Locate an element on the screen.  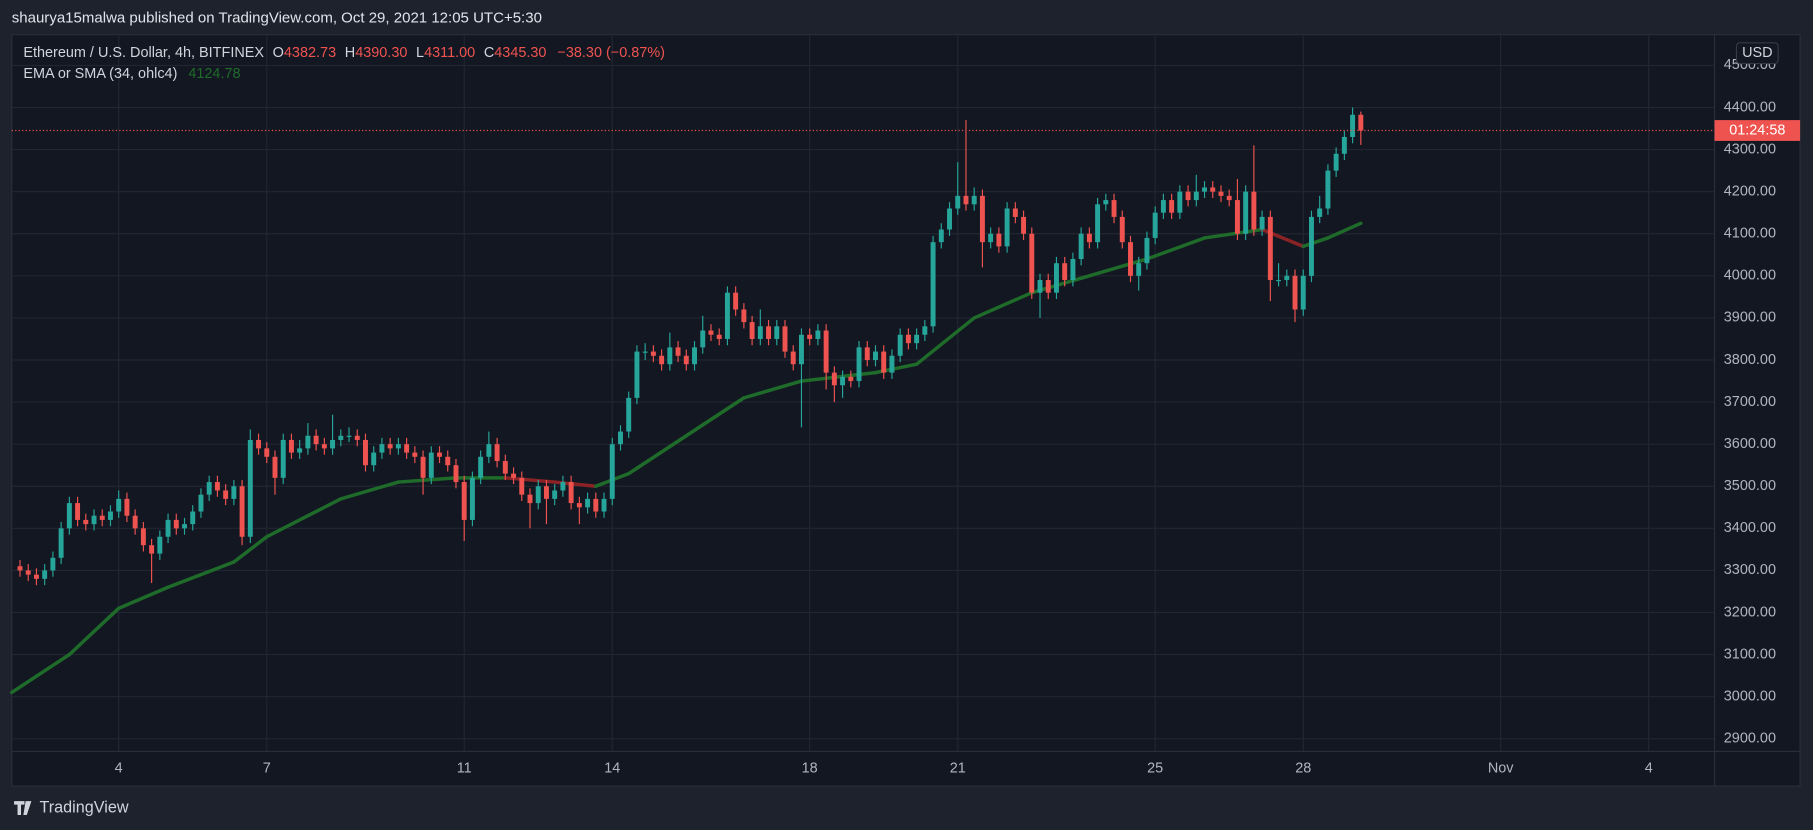
y-tick-label: 3200.00 is located at coordinates (1750, 612).